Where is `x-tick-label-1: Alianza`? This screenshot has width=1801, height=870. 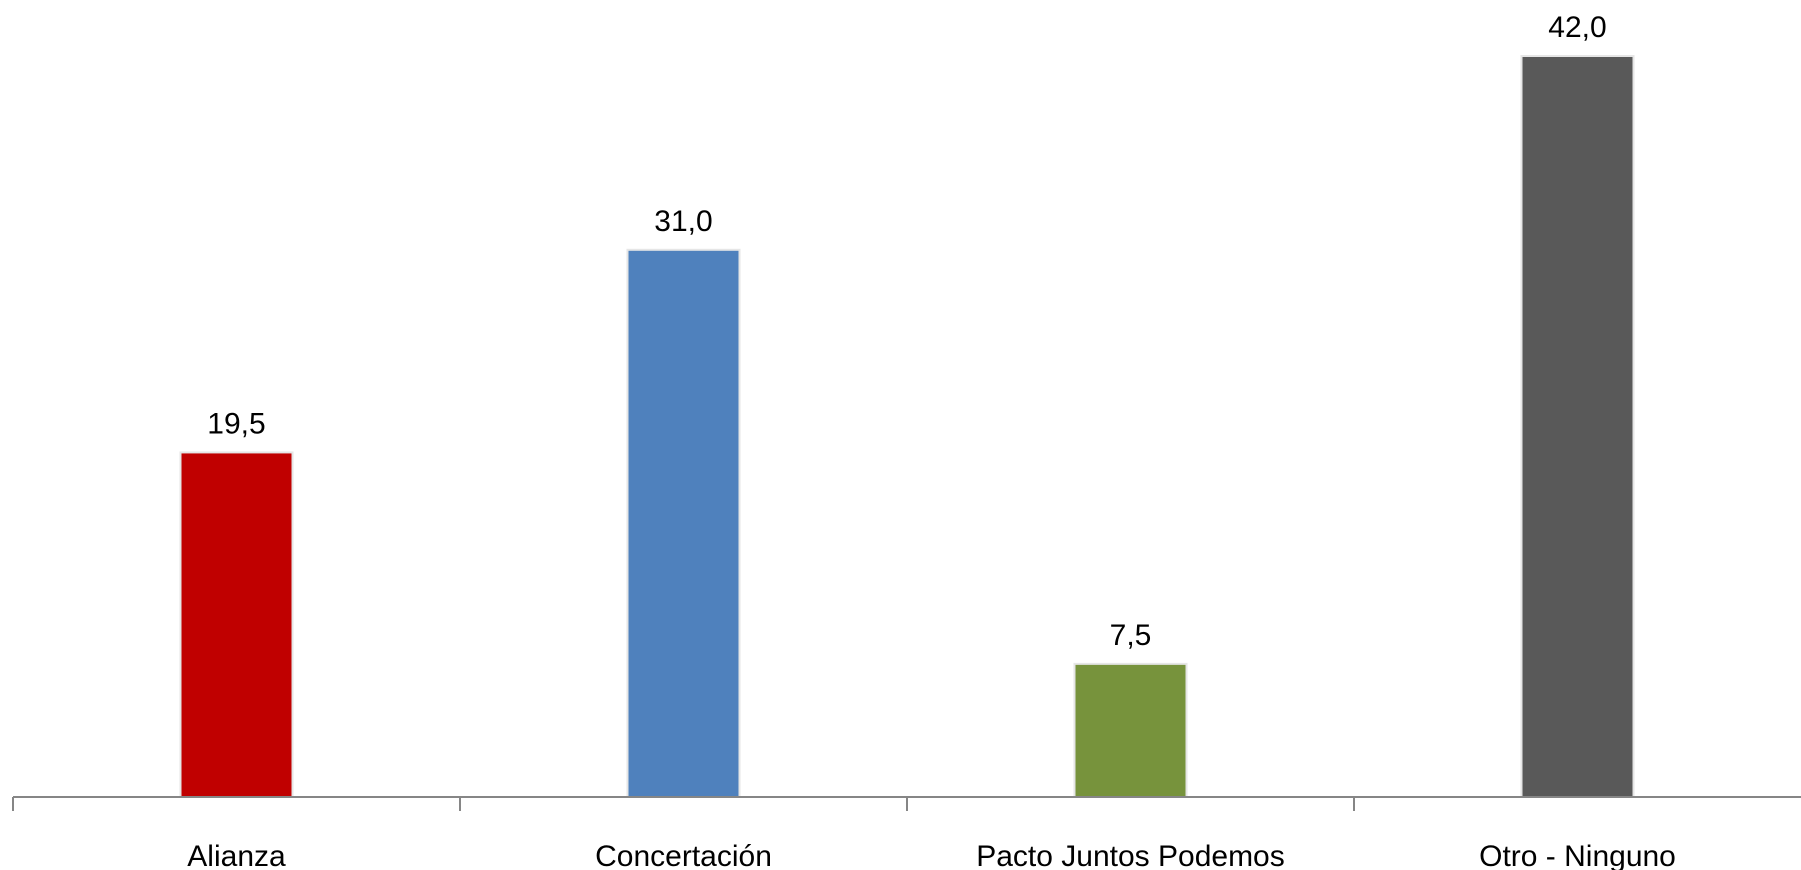 x-tick-label-1: Alianza is located at coordinates (236, 855).